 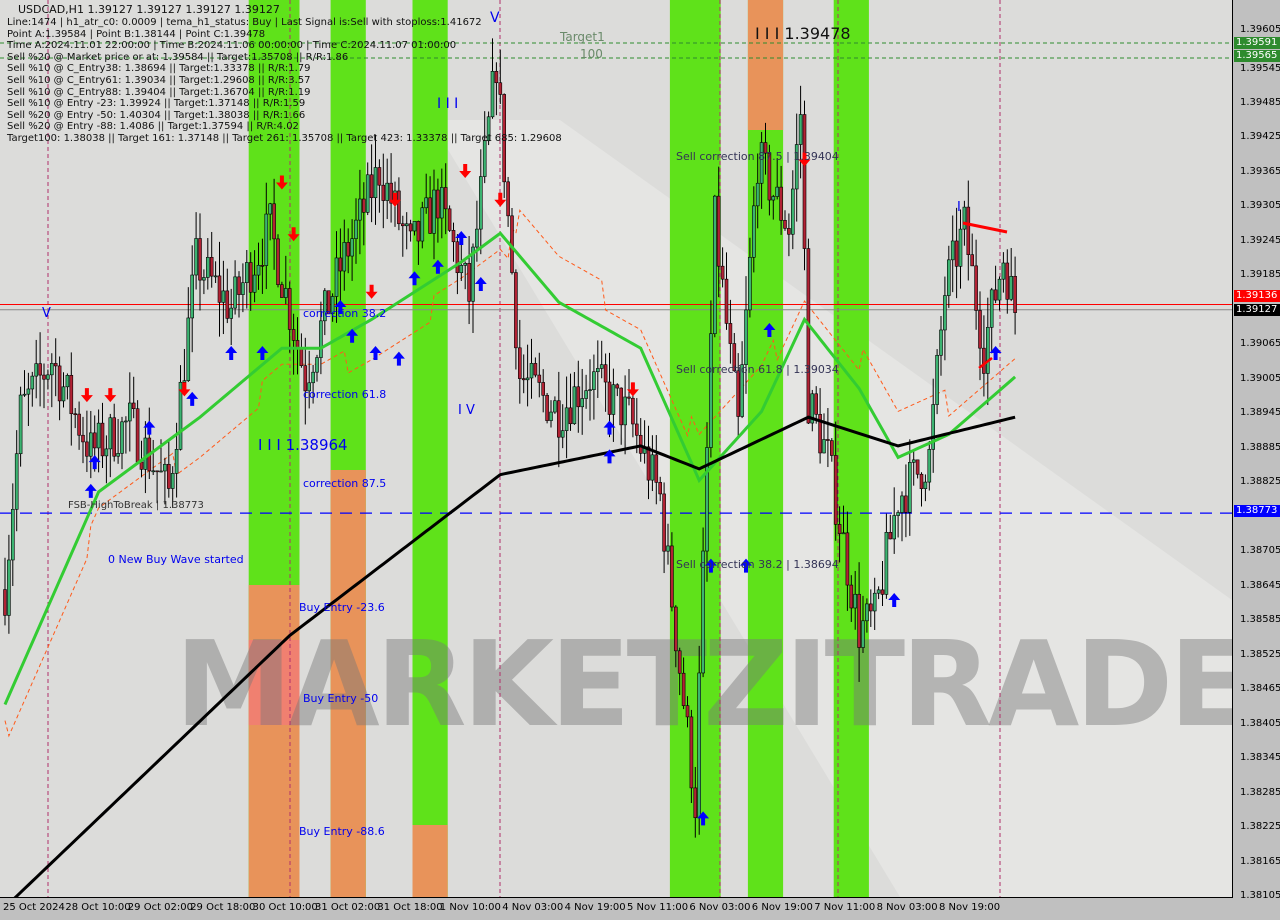 What do you see at coordinates (430, 448) in the screenshot?
I see `zone-band` at bounding box center [430, 448].